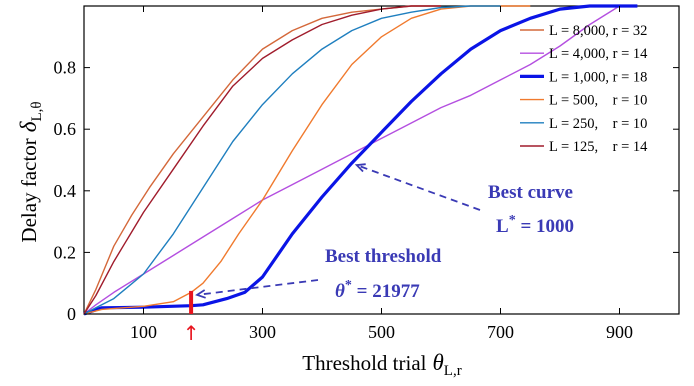  What do you see at coordinates (65, 252) in the screenshot?
I see `y-tick-label: 0.2` at bounding box center [65, 252].